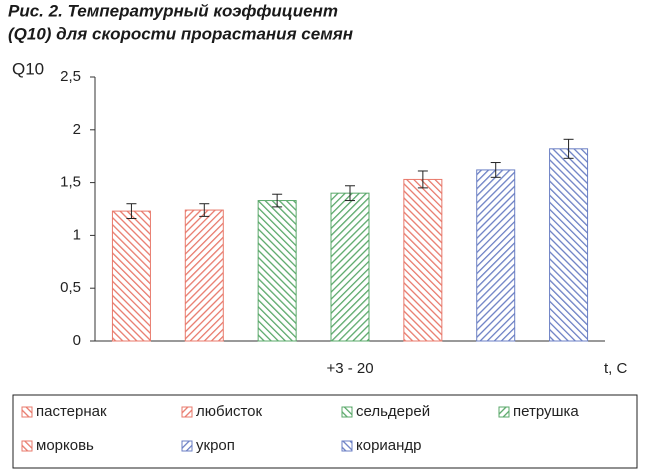 This screenshot has width=650, height=474. What do you see at coordinates (389, 445) in the screenshot?
I see `legend-label: кориандр` at bounding box center [389, 445].